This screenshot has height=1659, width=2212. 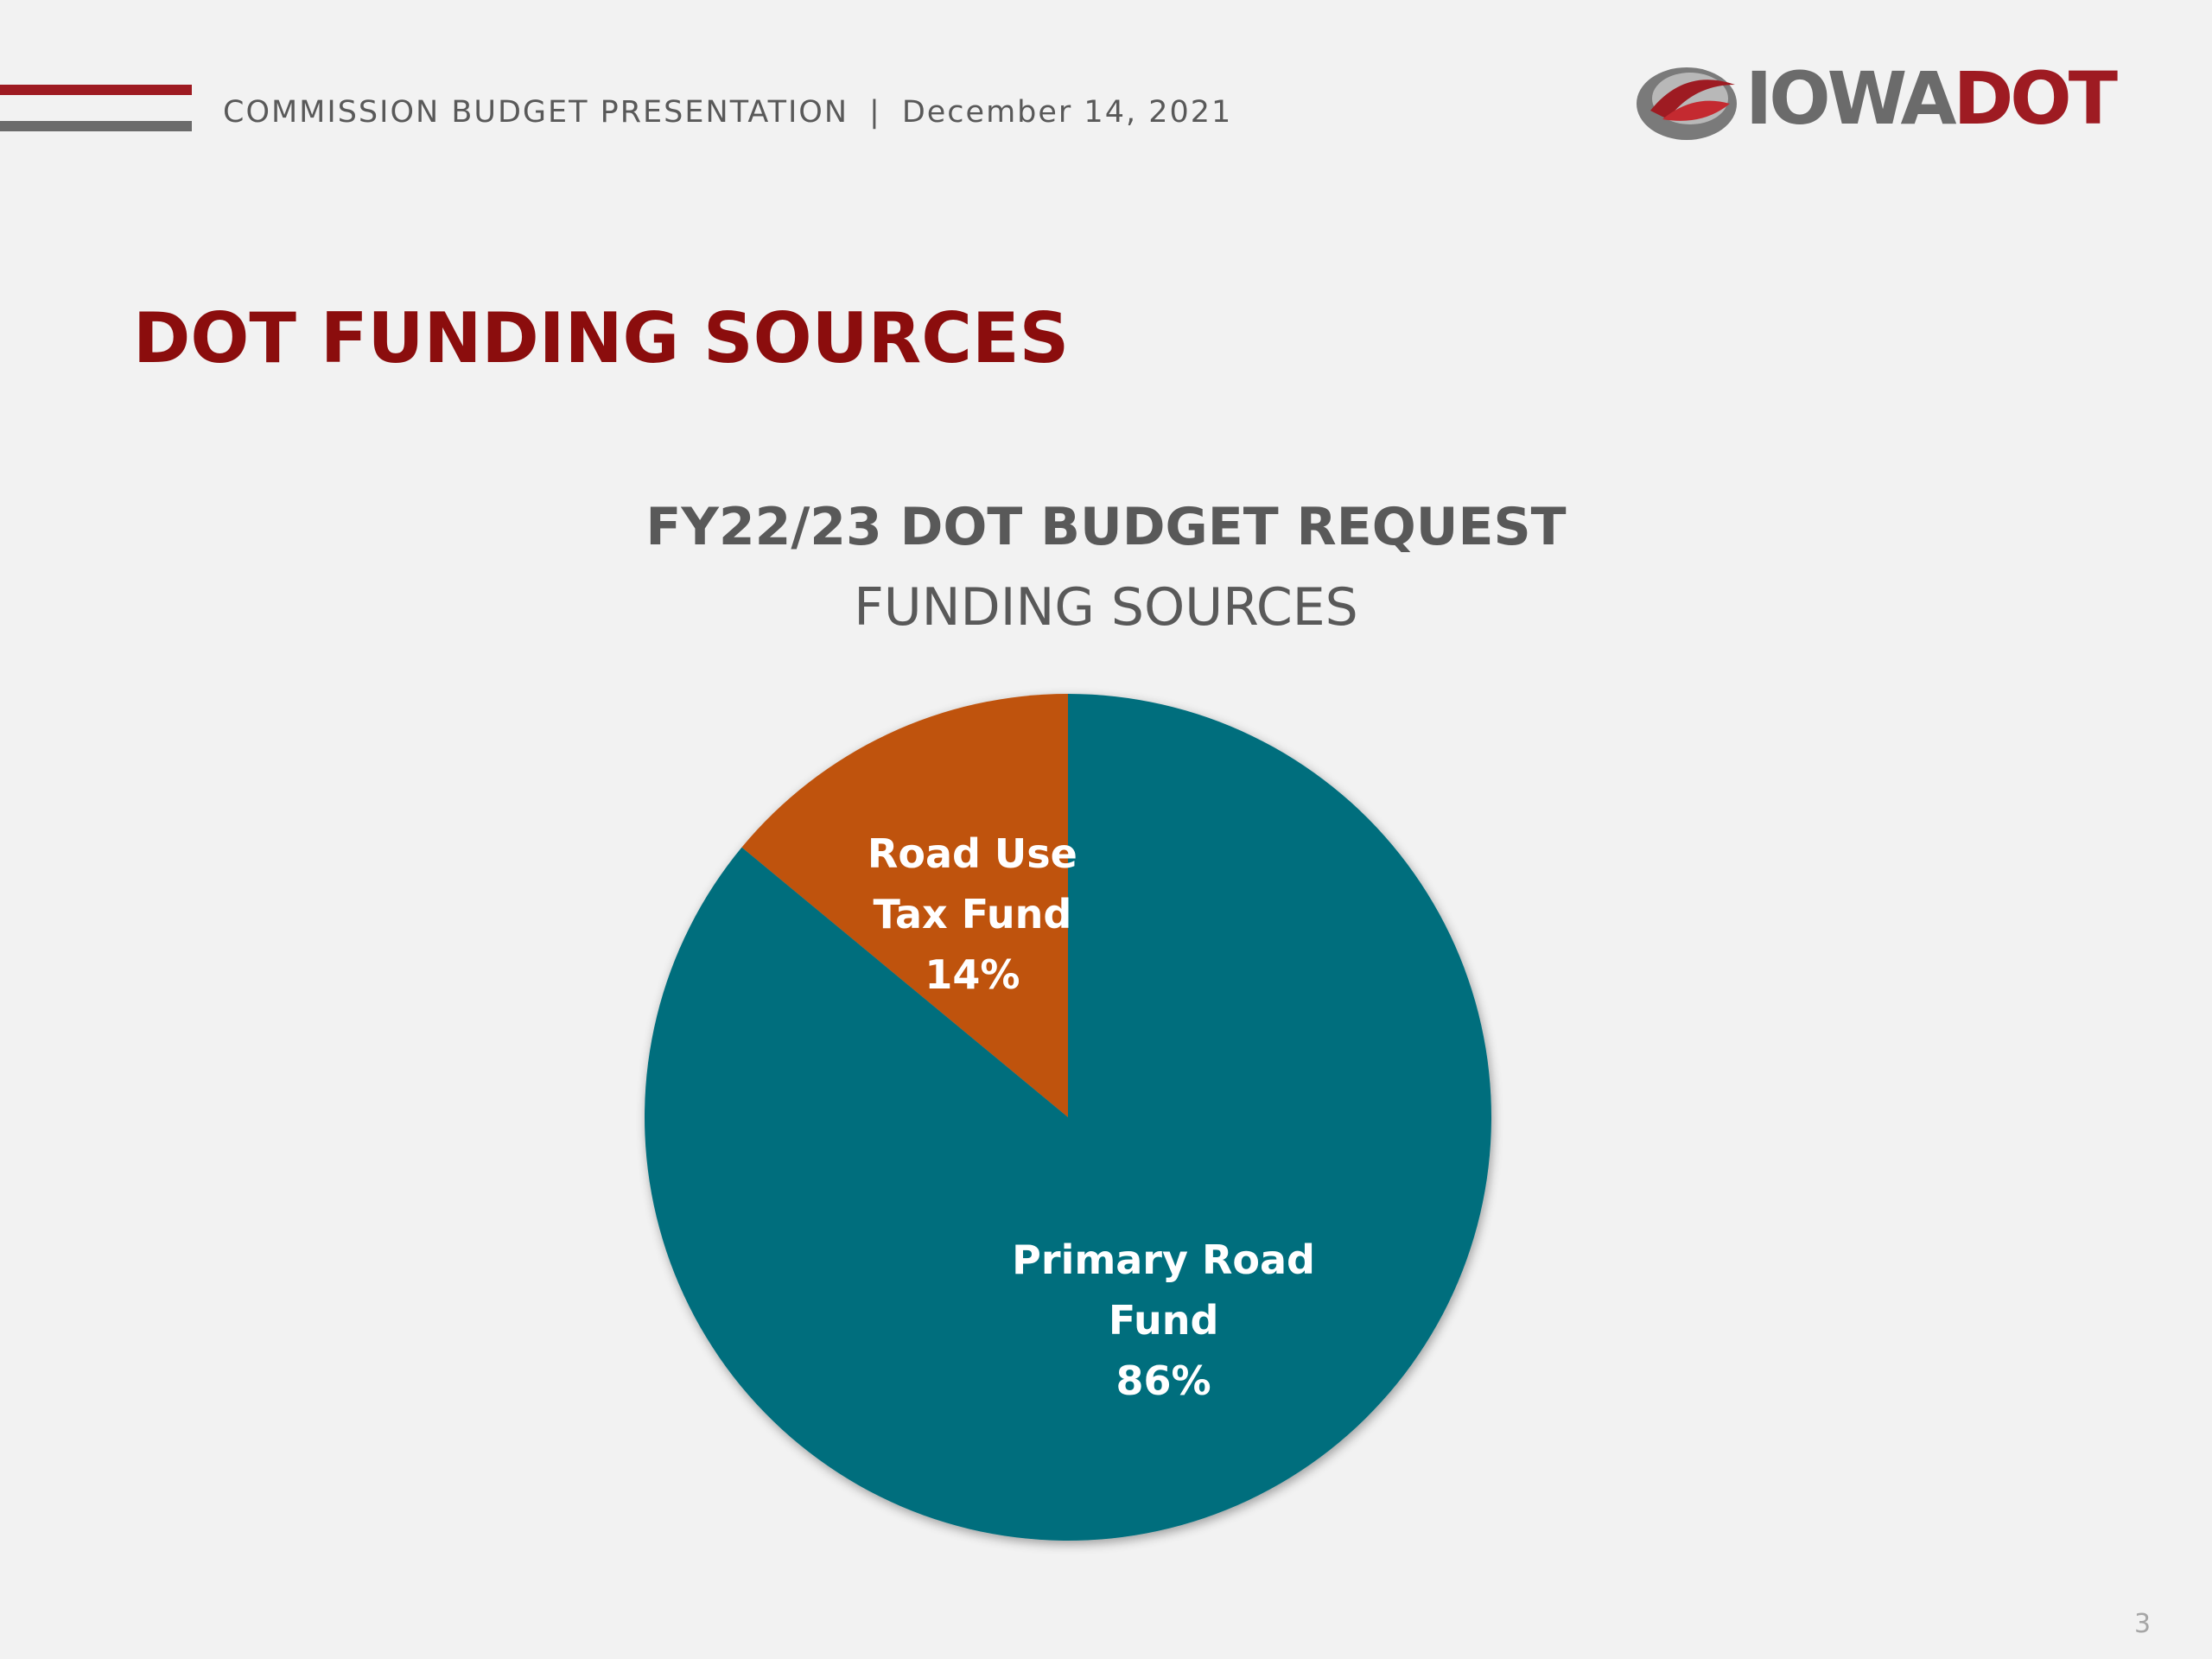 What do you see at coordinates (1851, 98) in the screenshot?
I see `logo-word-iowa: IOWA` at bounding box center [1851, 98].